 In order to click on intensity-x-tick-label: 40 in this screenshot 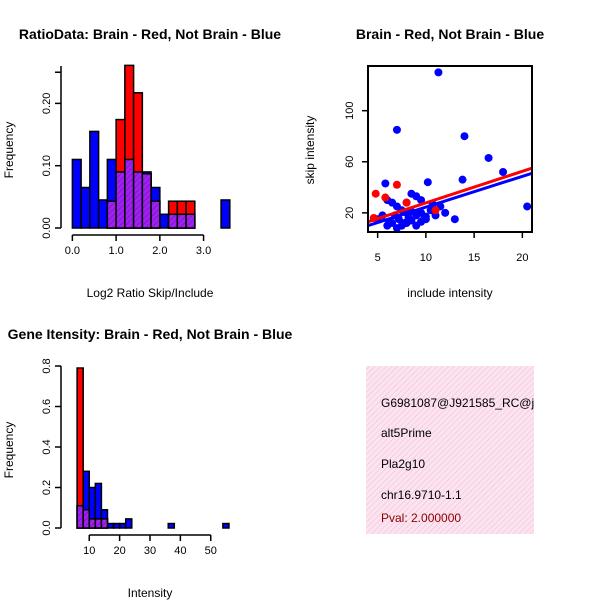, I will do `click(180, 551)`.